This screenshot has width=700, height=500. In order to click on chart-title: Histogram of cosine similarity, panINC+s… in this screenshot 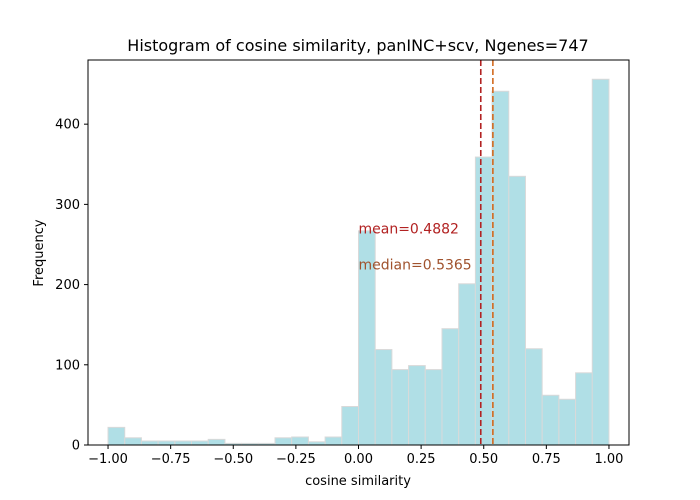, I will do `click(357, 45)`.